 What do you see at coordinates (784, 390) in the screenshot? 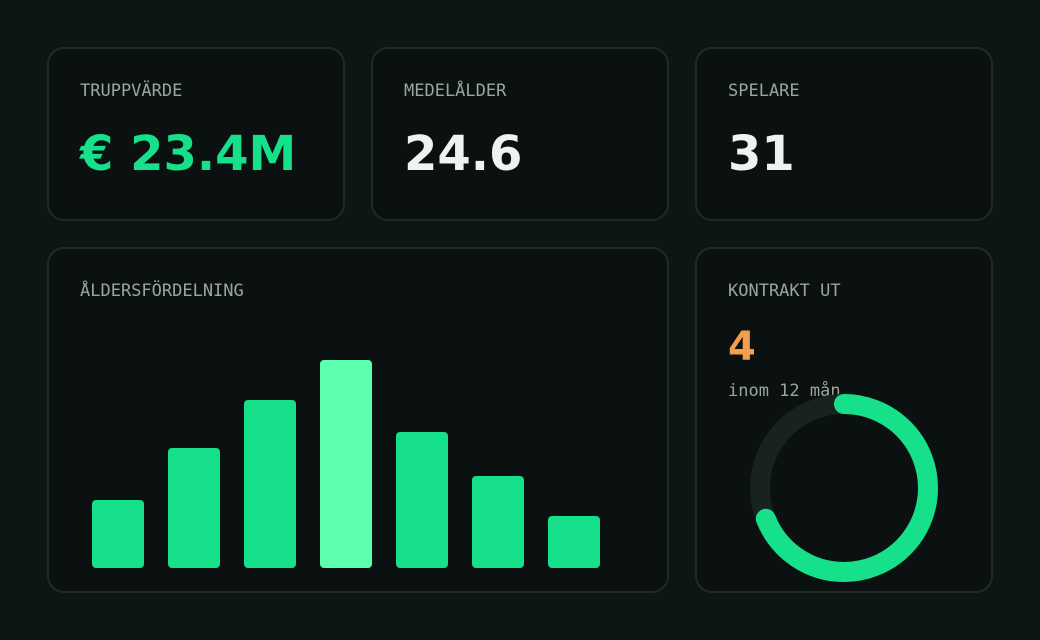
I see `contracts-note: inom 12 mån` at bounding box center [784, 390].